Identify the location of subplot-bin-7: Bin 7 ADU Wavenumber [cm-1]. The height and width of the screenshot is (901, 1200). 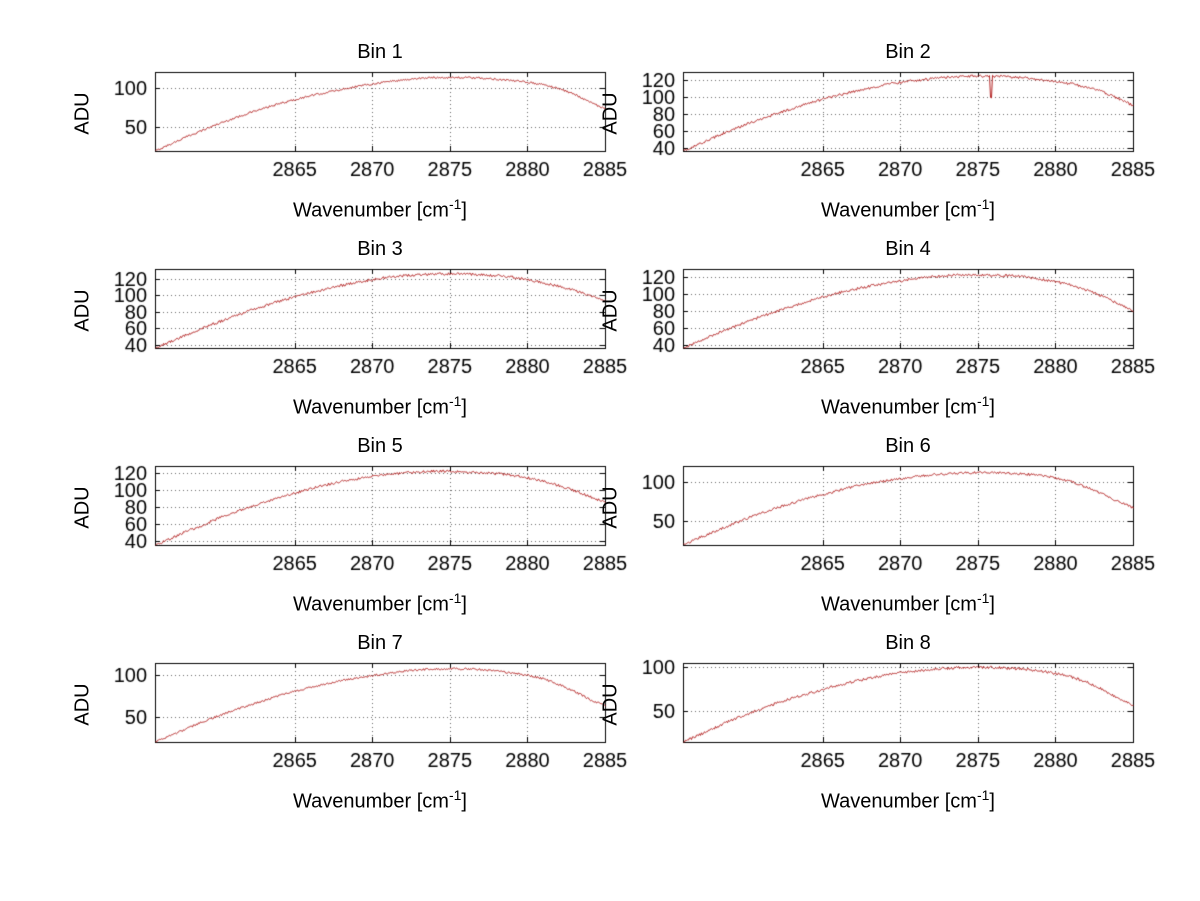
(345, 729).